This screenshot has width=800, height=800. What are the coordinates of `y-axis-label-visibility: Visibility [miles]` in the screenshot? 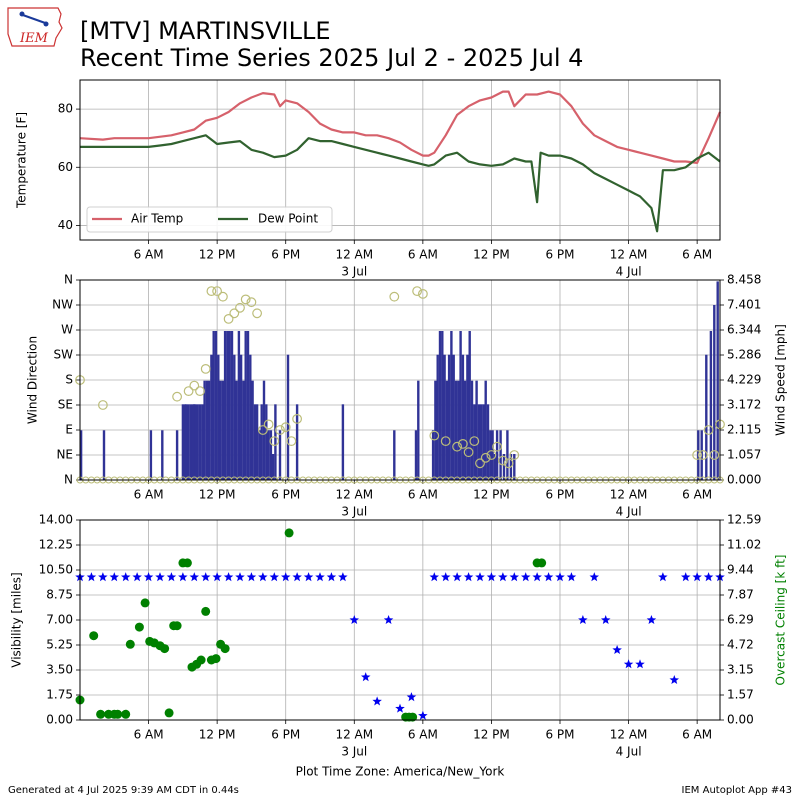 It's located at (17, 619).